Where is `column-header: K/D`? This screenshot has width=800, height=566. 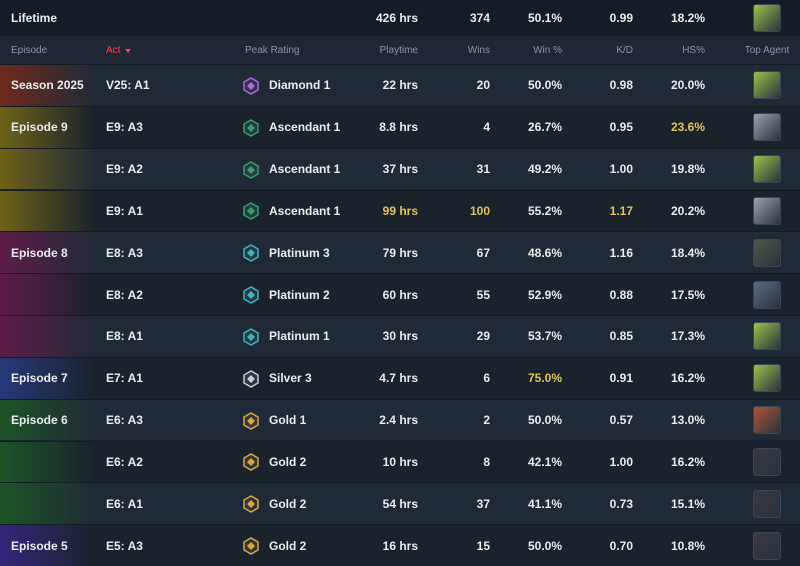 column-header: K/D is located at coordinates (624, 50).